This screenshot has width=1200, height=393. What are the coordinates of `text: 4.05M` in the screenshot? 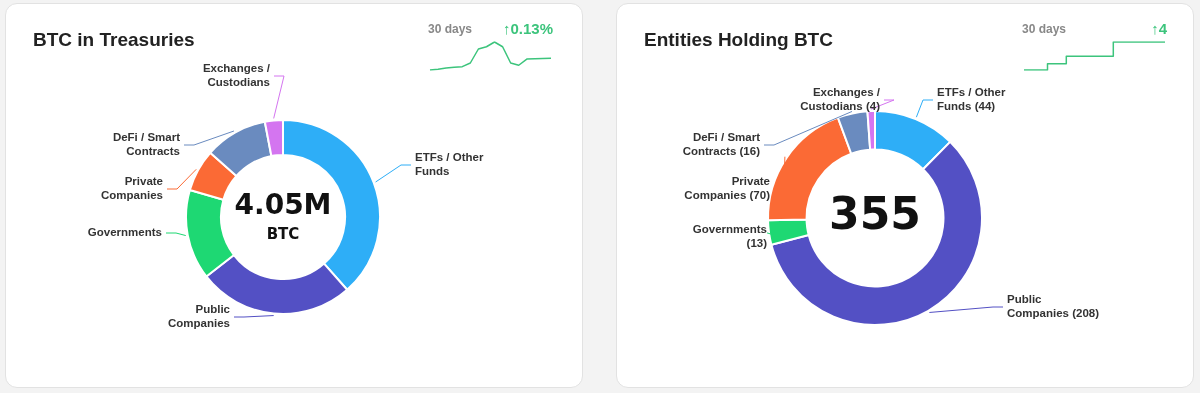 It's located at (283, 205).